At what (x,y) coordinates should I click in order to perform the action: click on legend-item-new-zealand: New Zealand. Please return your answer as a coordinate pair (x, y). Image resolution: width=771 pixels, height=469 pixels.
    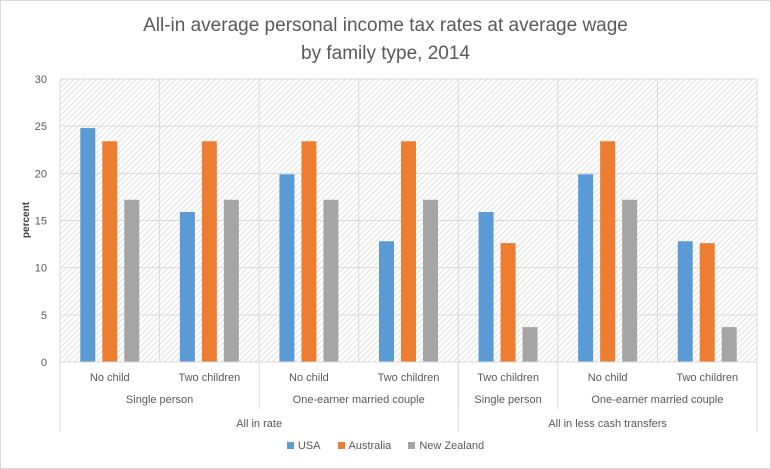
    Looking at the image, I should click on (446, 446).